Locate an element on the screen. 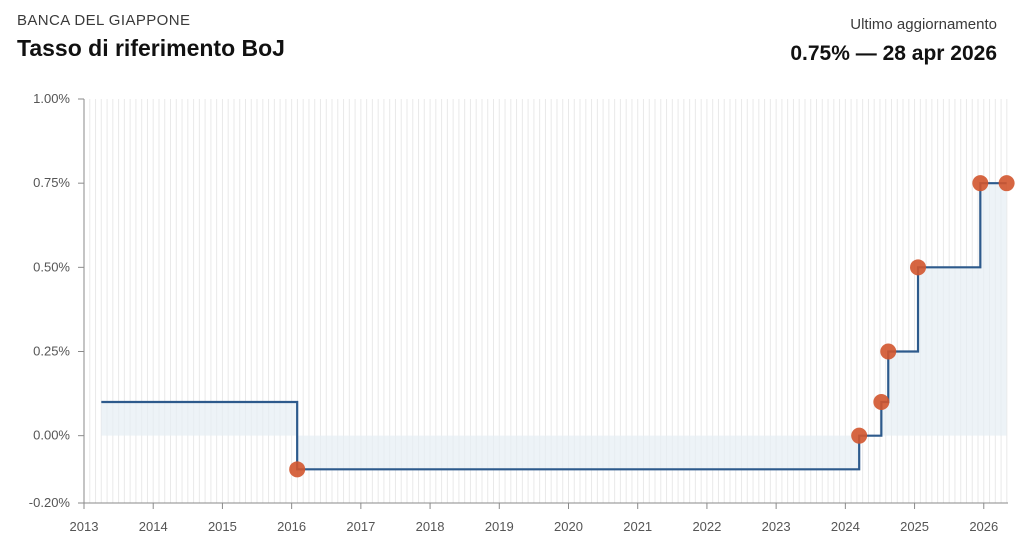 This screenshot has width=1024, height=551. x-tick-label: 2025 is located at coordinates (914, 526).